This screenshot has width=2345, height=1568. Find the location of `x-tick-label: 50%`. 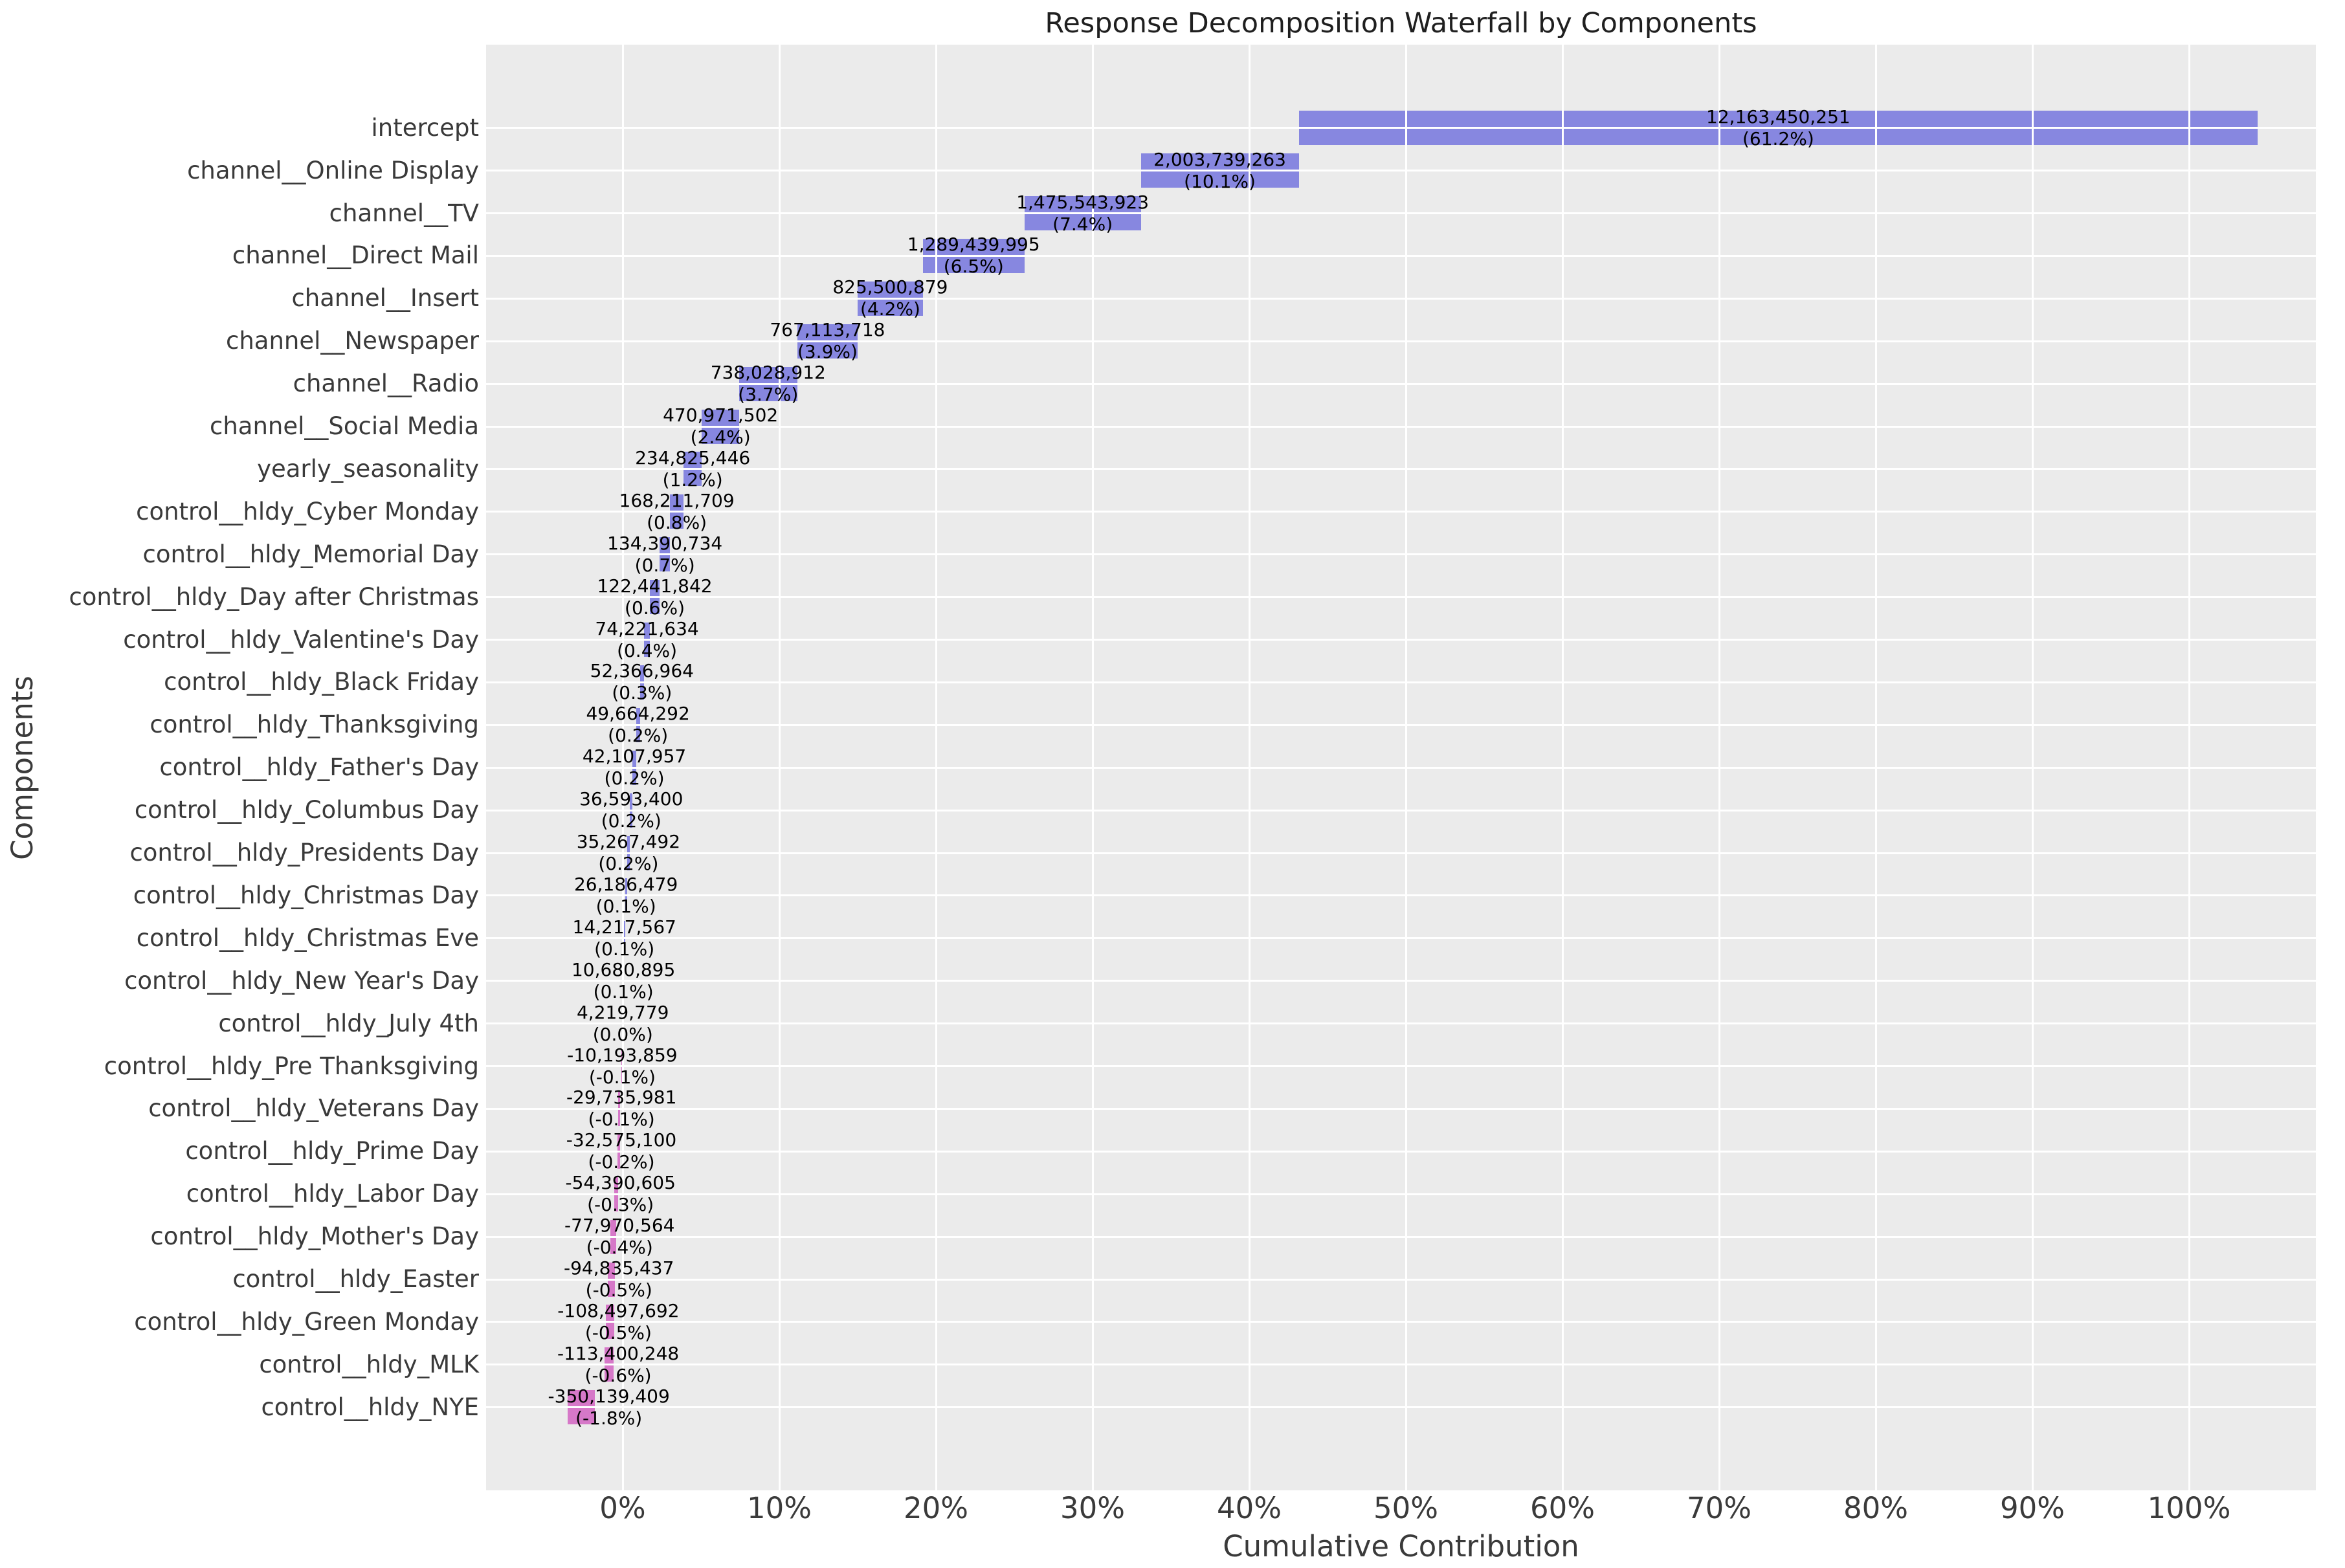

x-tick-label: 50% is located at coordinates (1406, 1508).